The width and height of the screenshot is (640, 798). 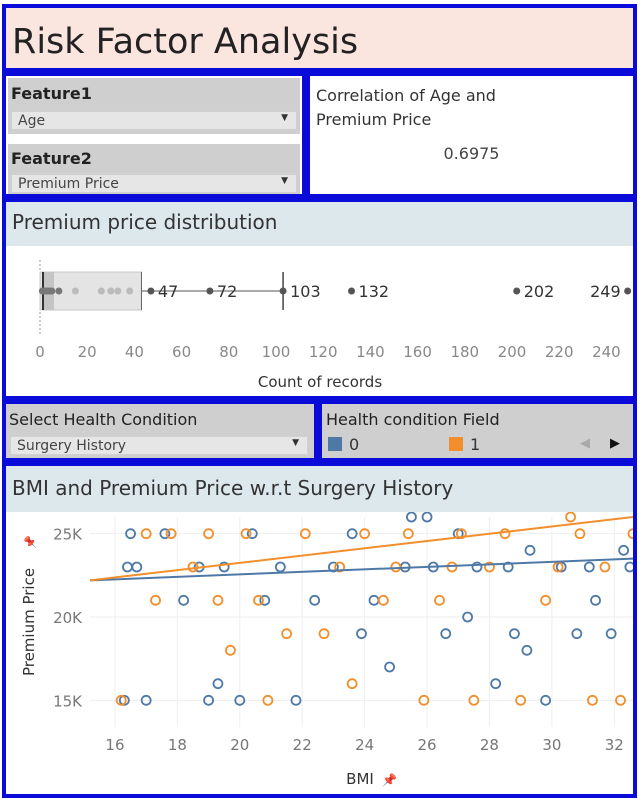 I want to click on correlation-title: Correlation of Age and Premium Price, so click(x=406, y=107).